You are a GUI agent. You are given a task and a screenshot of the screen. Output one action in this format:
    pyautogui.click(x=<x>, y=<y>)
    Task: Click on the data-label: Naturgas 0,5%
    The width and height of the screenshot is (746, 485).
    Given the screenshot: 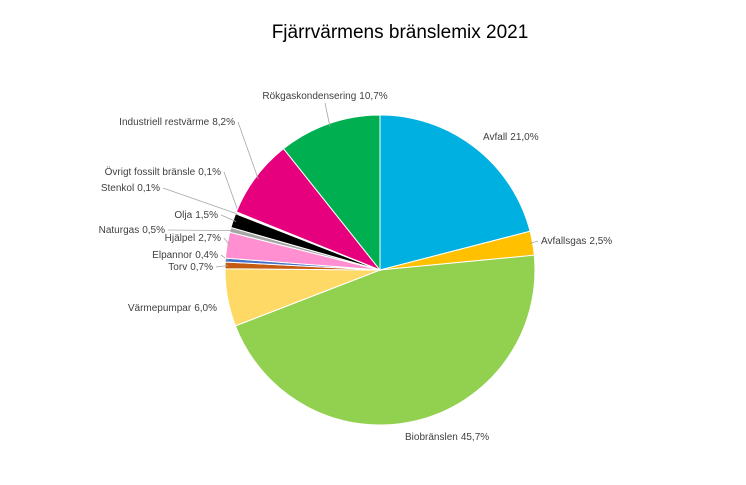 What is the action you would take?
    pyautogui.click(x=132, y=230)
    